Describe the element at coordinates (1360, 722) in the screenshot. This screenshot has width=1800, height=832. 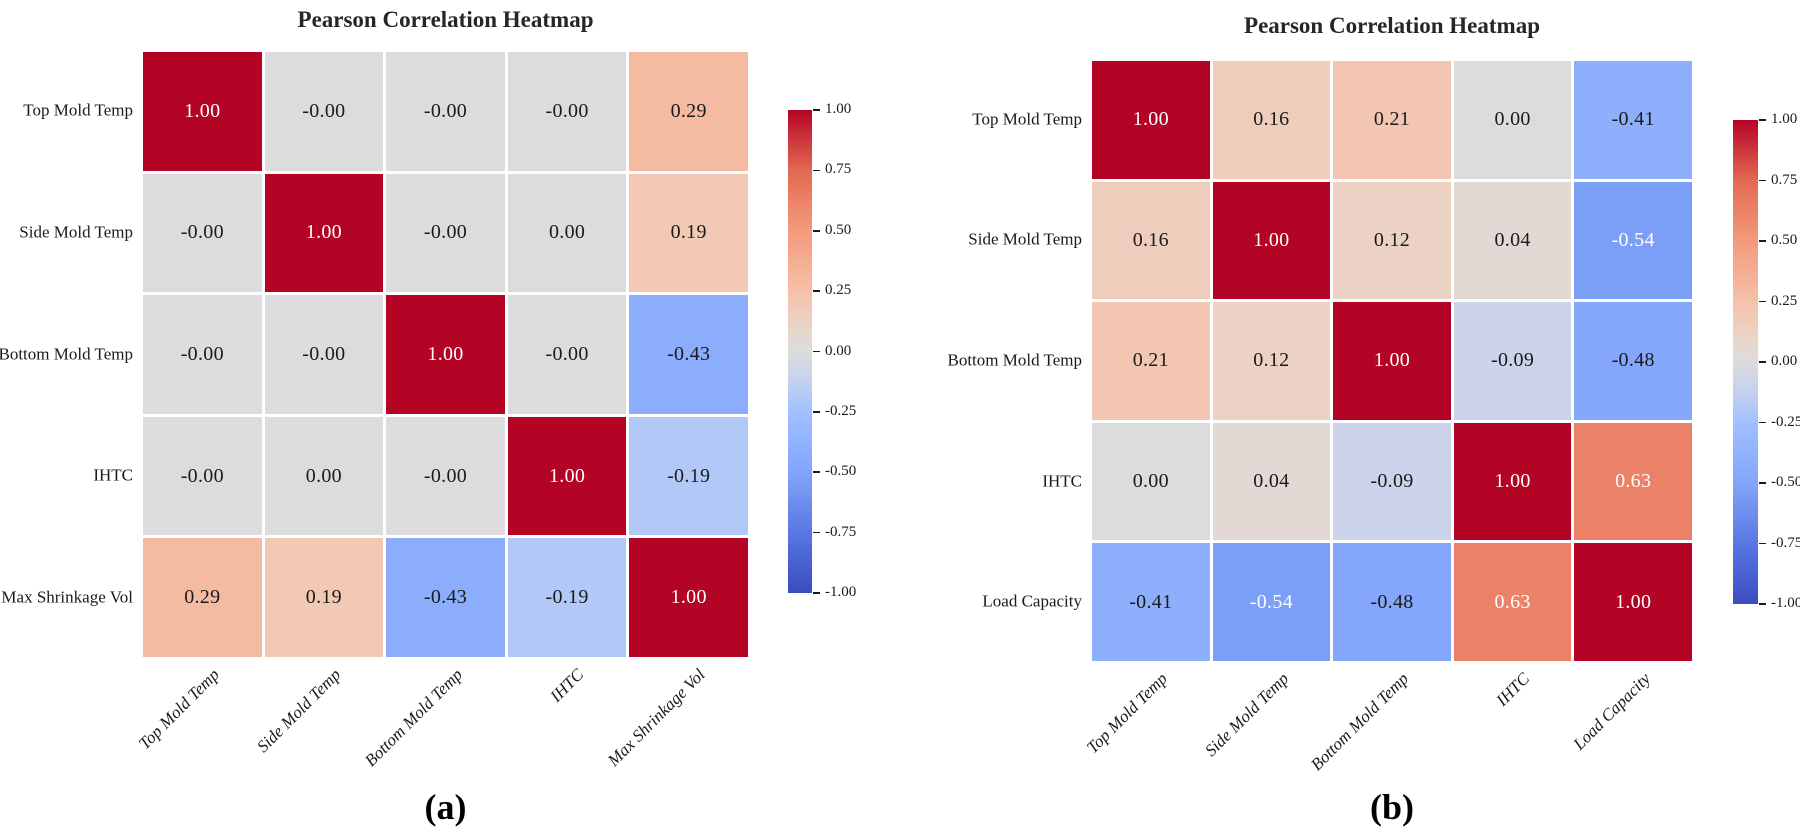
I see `col-label: Bottom Mold Temp` at that location.